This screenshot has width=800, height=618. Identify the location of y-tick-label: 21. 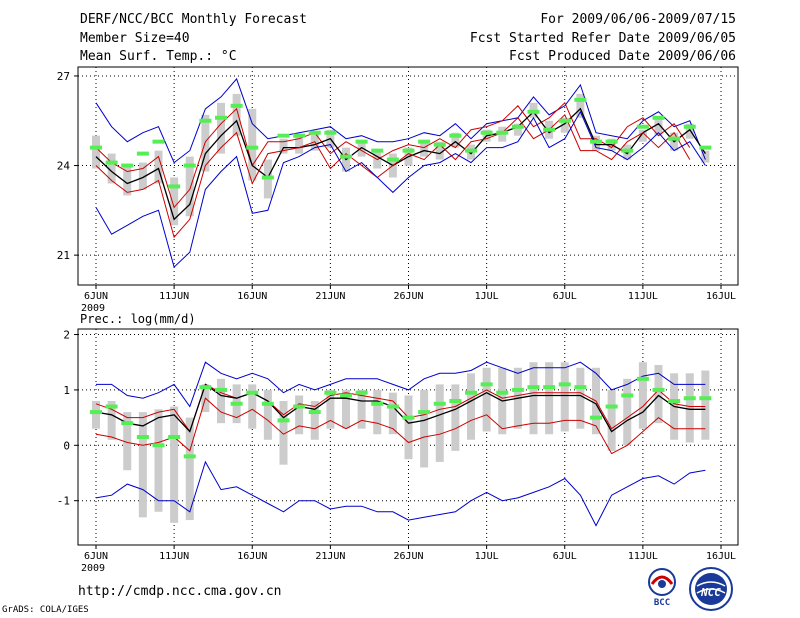
(63, 255).